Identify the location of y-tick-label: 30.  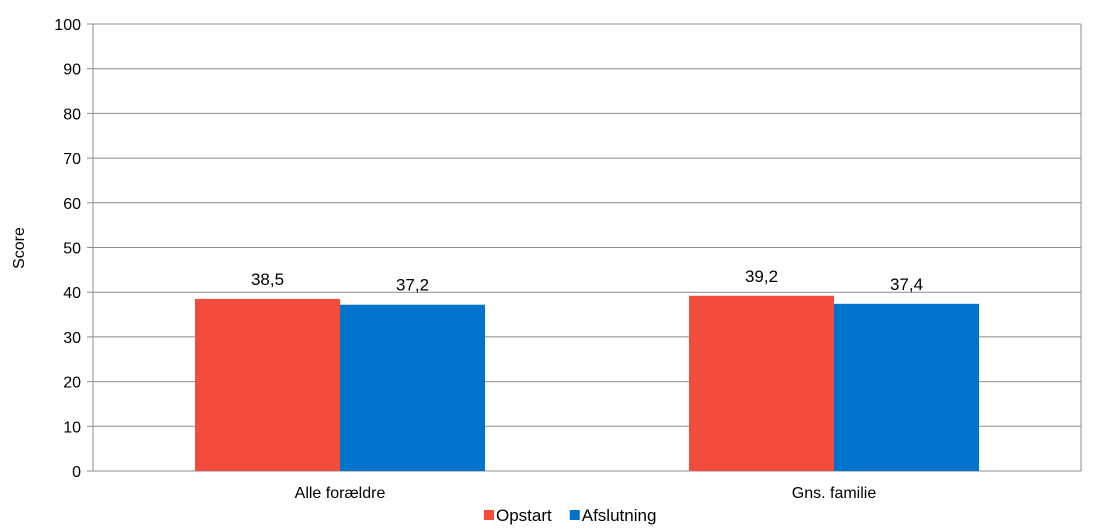
(72, 338).